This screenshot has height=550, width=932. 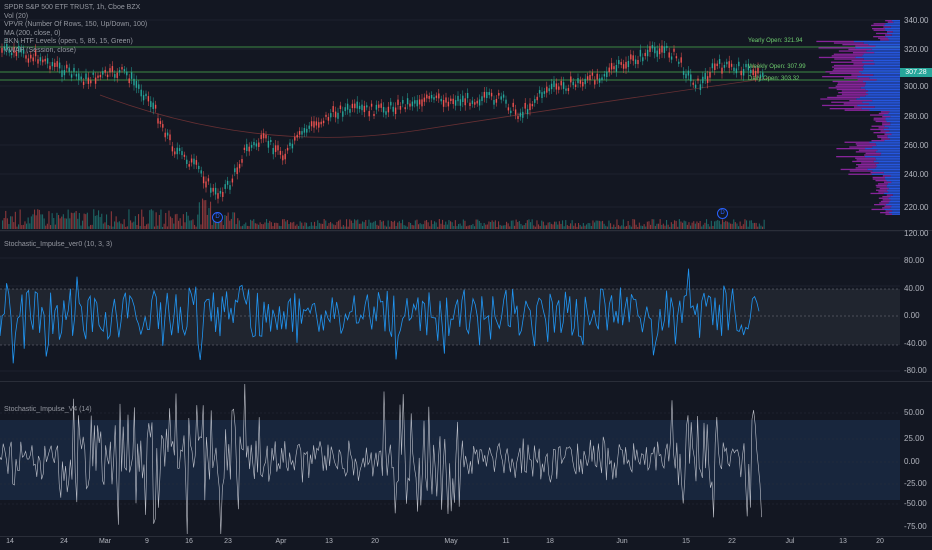 I want to click on legend-vwap: VWAP (Session, close), so click(x=40, y=50).